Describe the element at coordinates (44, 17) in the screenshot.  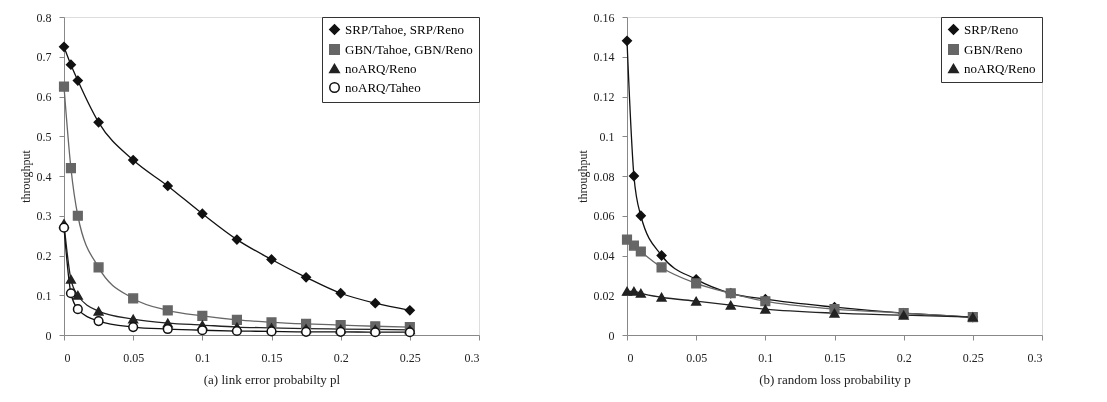
I see `y-tick-label: 0.8` at that location.